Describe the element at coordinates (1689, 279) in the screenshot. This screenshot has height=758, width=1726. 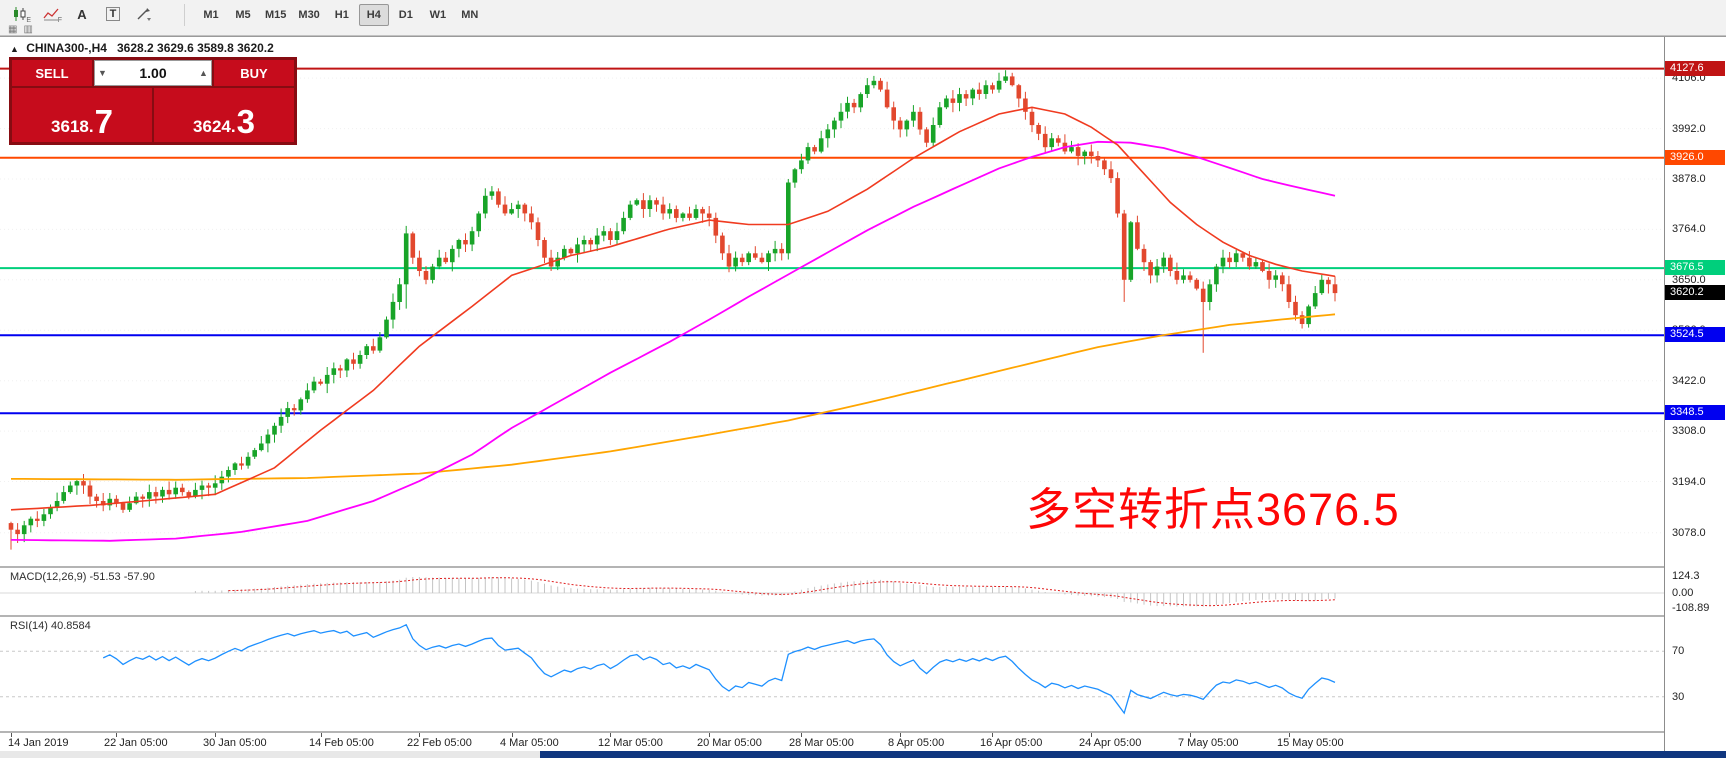
I see `price-tick-3650.0: 3650.0` at that location.